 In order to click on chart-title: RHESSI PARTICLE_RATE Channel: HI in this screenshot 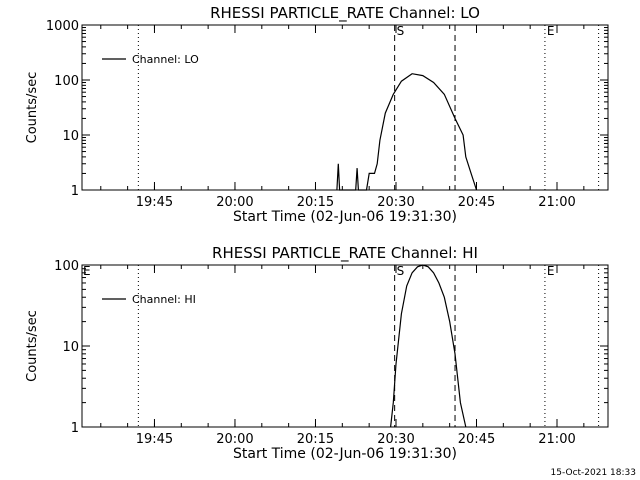, I will do `click(345, 253)`.